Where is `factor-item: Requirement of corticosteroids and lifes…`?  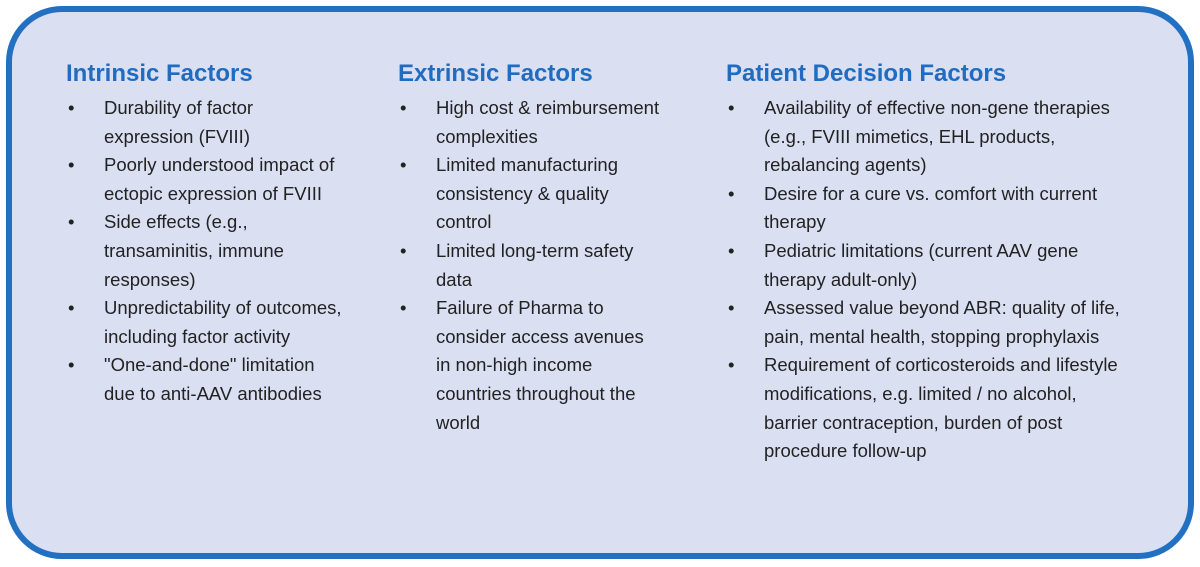
factor-item: Requirement of corticosteroids and lifes… is located at coordinates (926, 408).